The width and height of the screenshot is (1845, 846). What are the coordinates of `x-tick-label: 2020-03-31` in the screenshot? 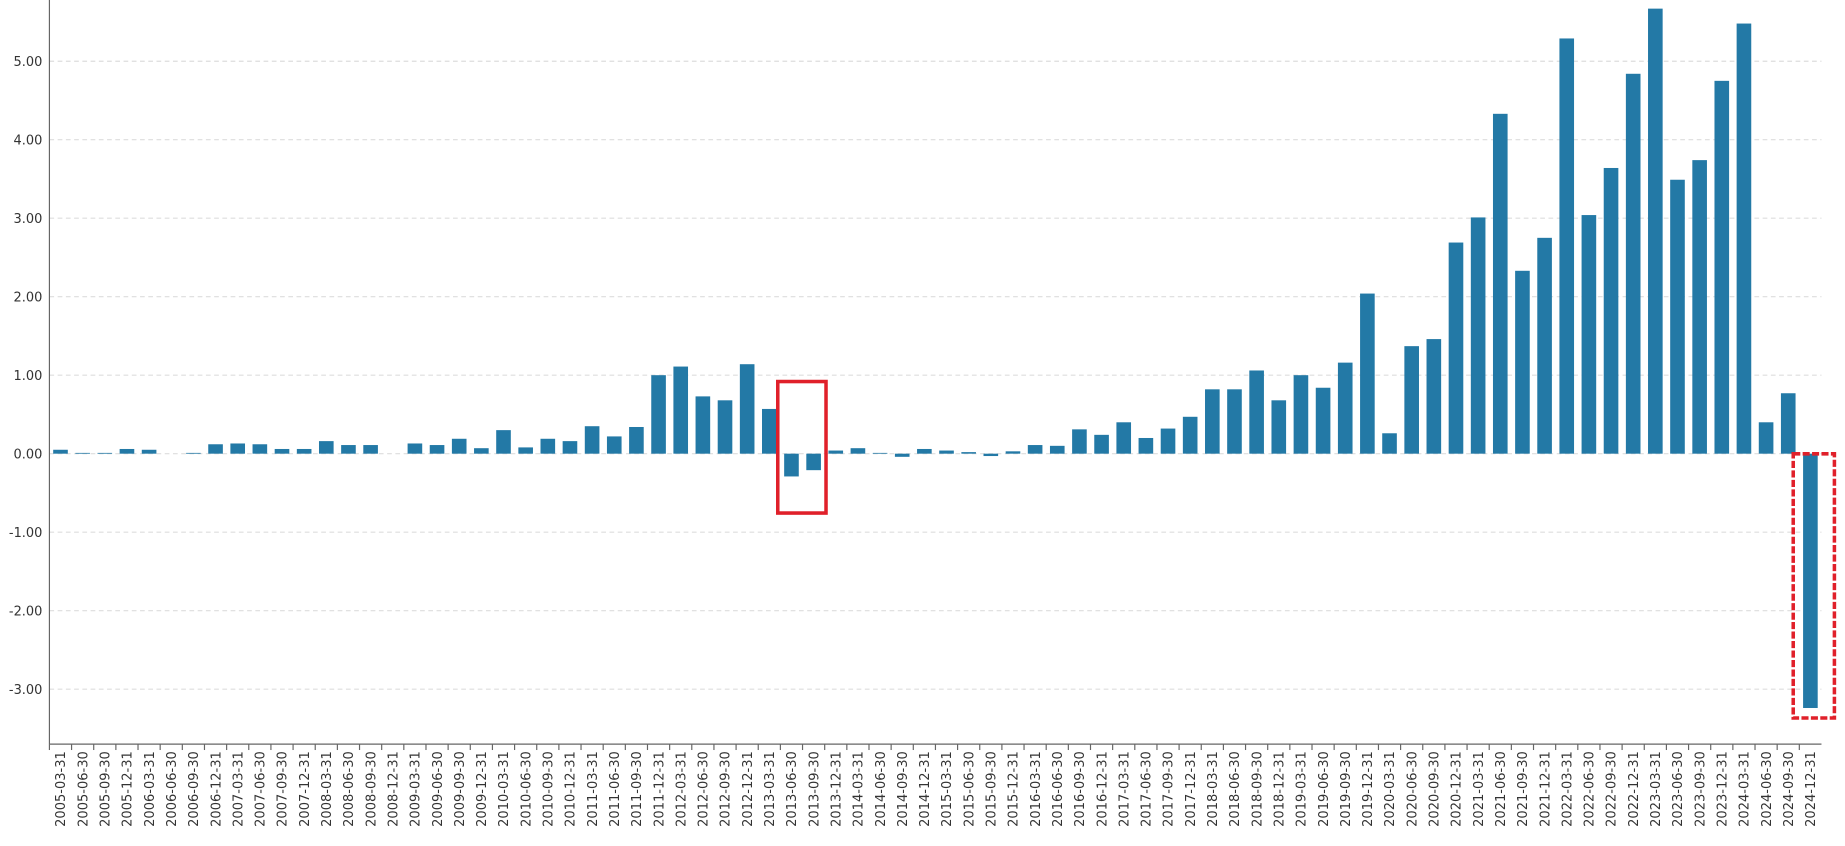 It's located at (1390, 789).